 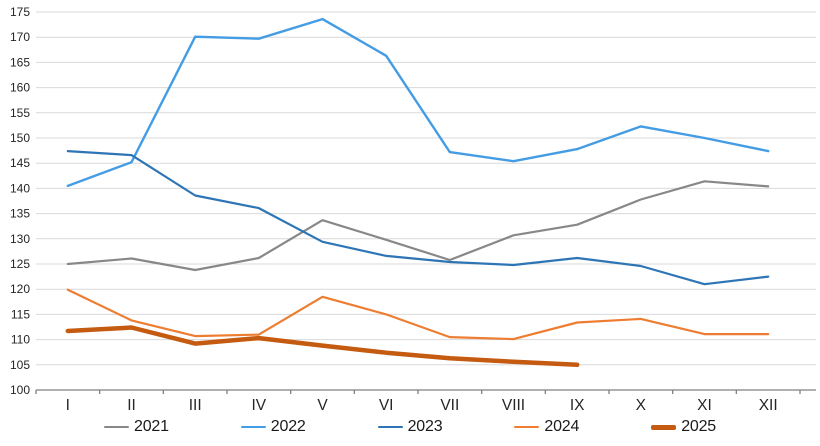 I want to click on legend-label-2022: 2022, so click(x=288, y=426).